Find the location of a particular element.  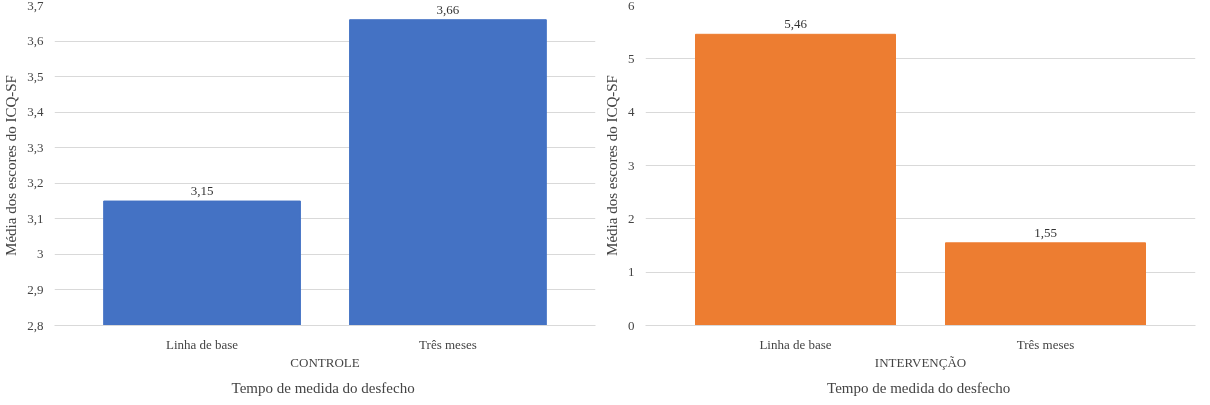

data-label: 1,55 is located at coordinates (1045, 232).